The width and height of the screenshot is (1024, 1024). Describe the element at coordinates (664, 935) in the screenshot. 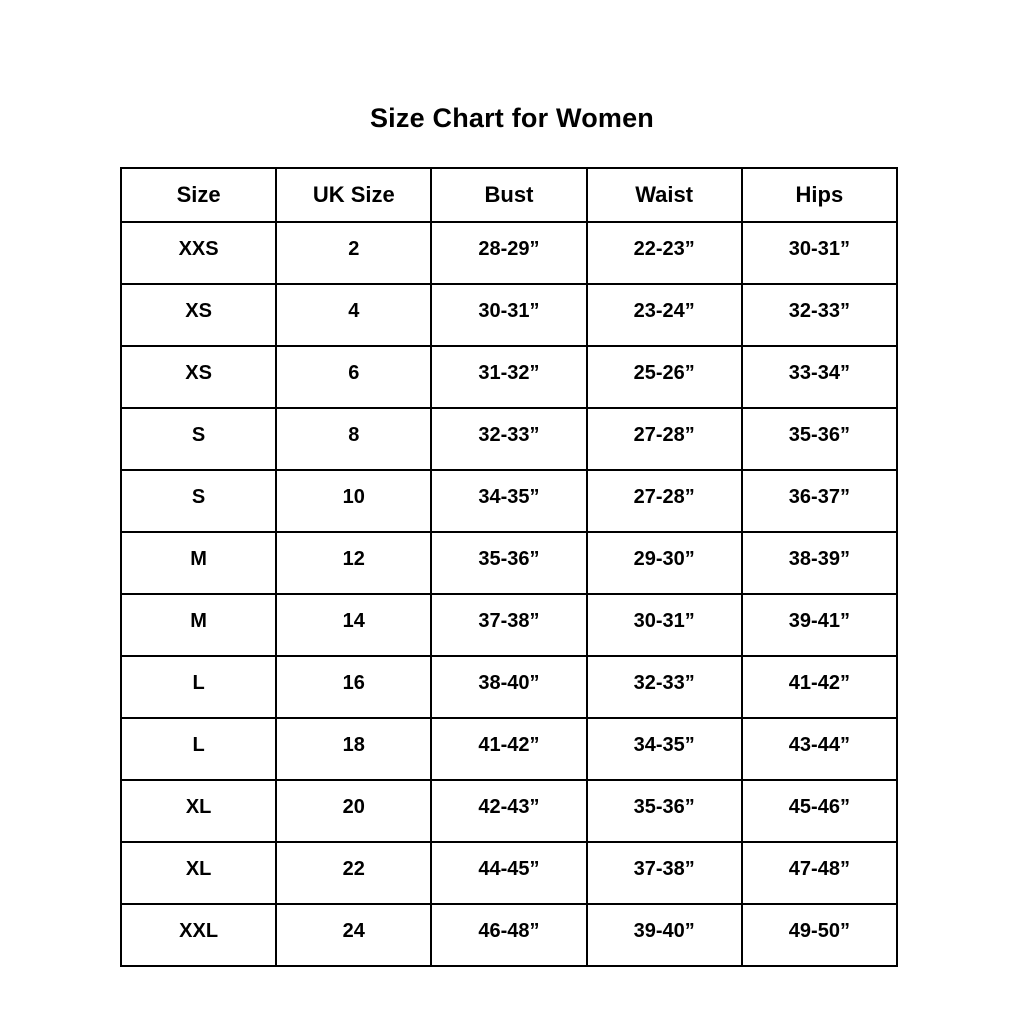

I see `table-cell: 39-40”` at that location.